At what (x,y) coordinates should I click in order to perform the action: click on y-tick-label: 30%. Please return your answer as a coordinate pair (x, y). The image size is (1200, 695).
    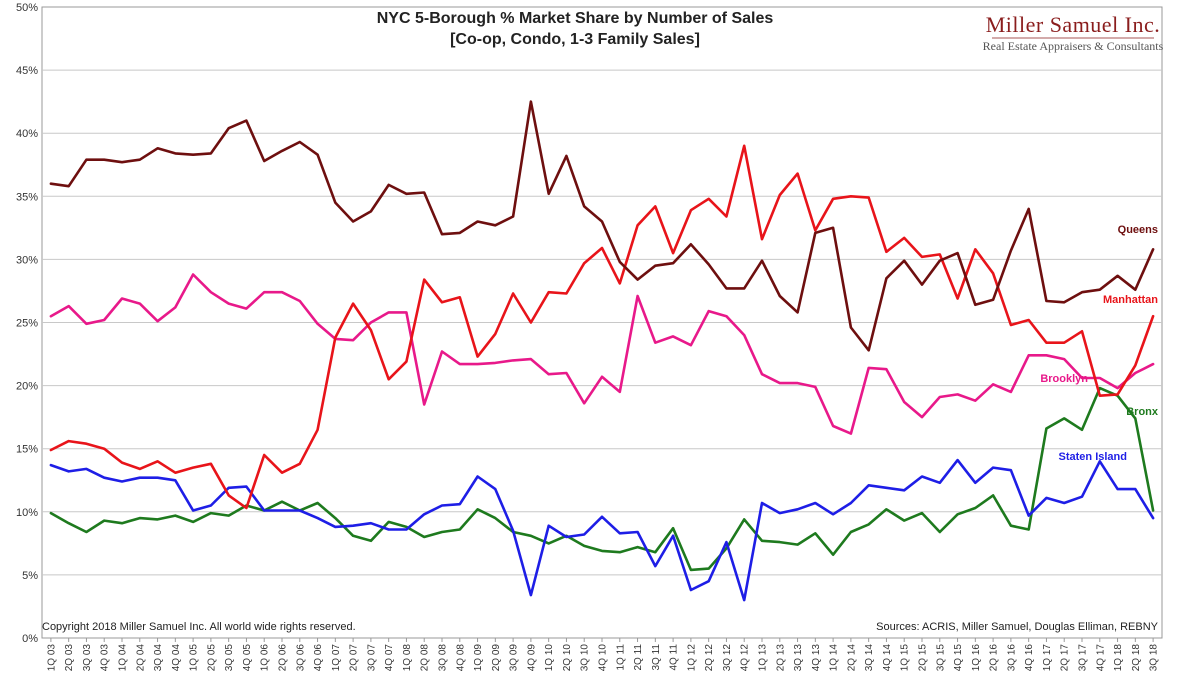
    Looking at the image, I should click on (27, 260).